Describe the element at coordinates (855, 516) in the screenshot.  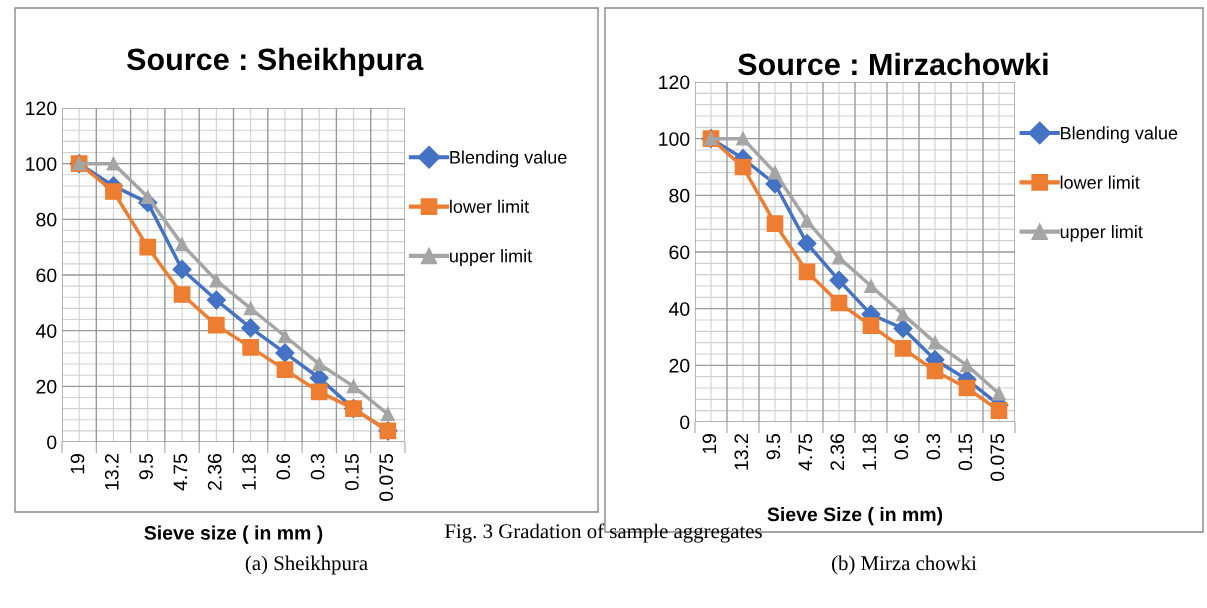
I see `x-axis-title: Sieve Size ( in mm)` at that location.